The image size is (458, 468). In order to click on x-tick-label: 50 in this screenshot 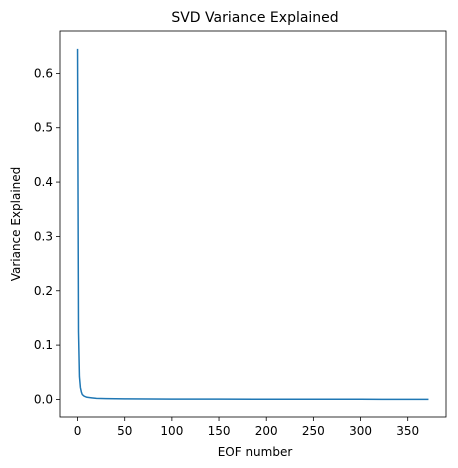, I will do `click(124, 431)`.